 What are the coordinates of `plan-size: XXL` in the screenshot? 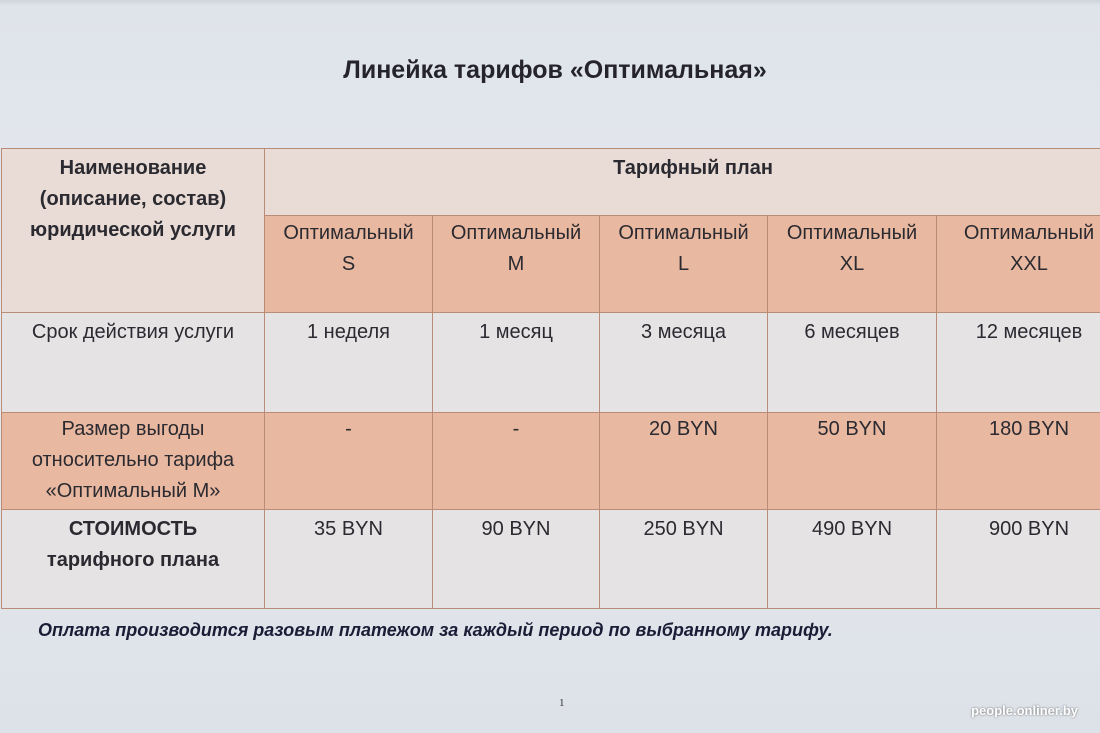 It's located at (1029, 264).